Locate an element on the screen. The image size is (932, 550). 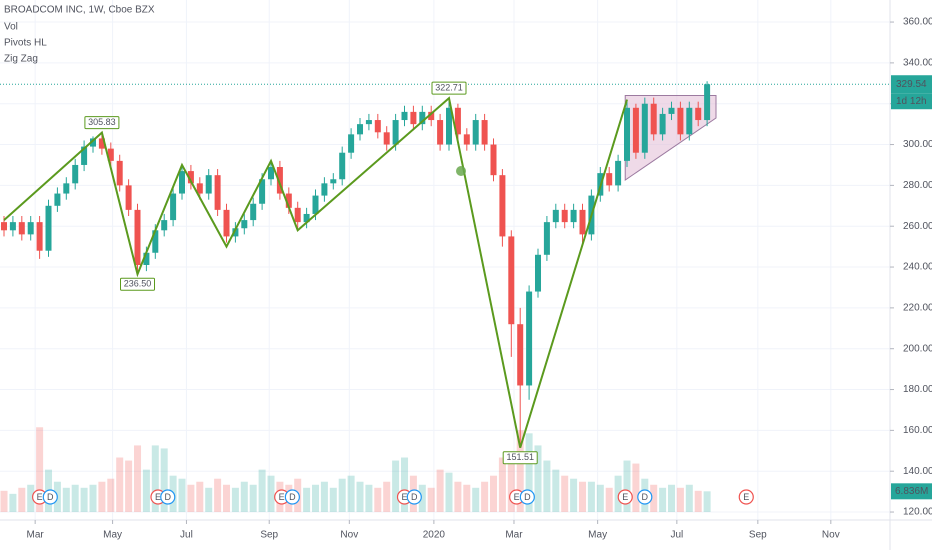
indicator-label: Vol is located at coordinates (11, 27).